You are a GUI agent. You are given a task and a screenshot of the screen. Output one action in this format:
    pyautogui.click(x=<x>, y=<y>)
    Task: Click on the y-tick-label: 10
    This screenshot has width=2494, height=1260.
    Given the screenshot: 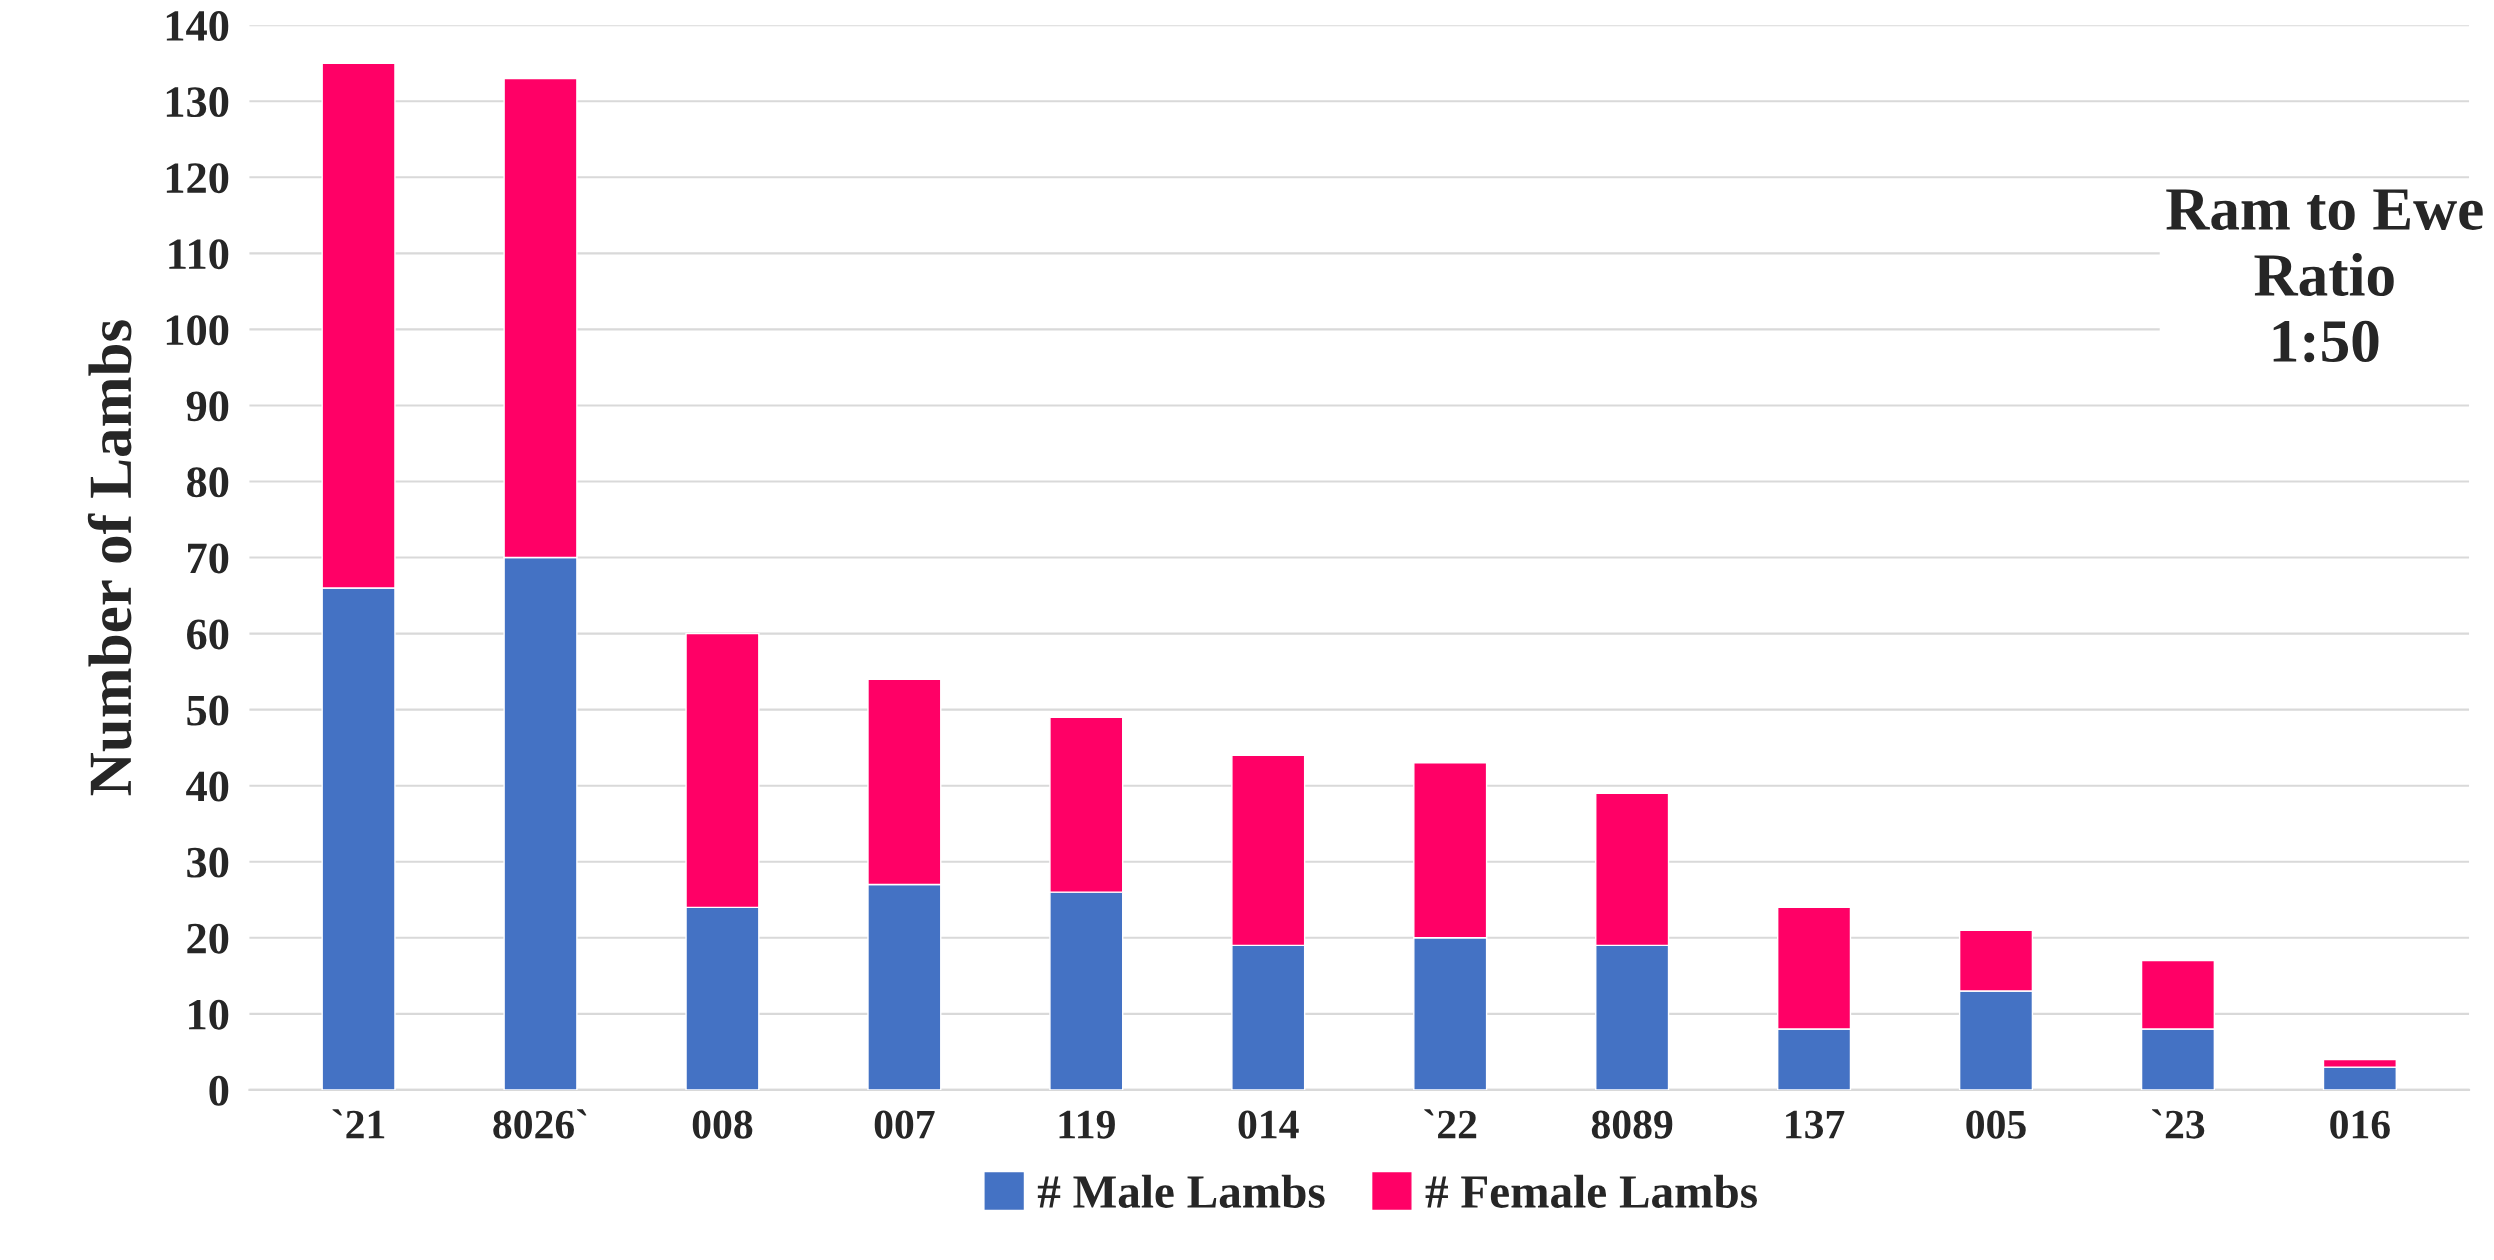 What is the action you would take?
    pyautogui.click(x=209, y=1014)
    